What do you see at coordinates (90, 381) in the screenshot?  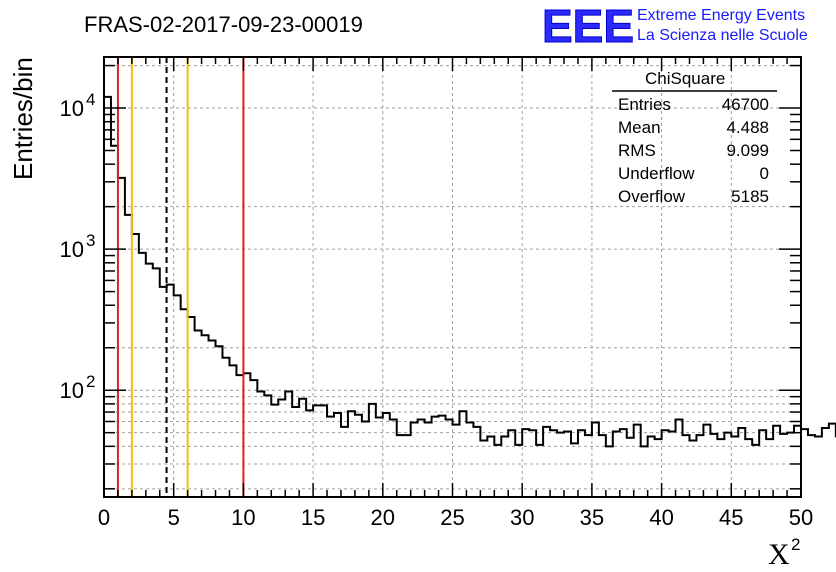 I see `y-tick-label-exponent: 2` at bounding box center [90, 381].